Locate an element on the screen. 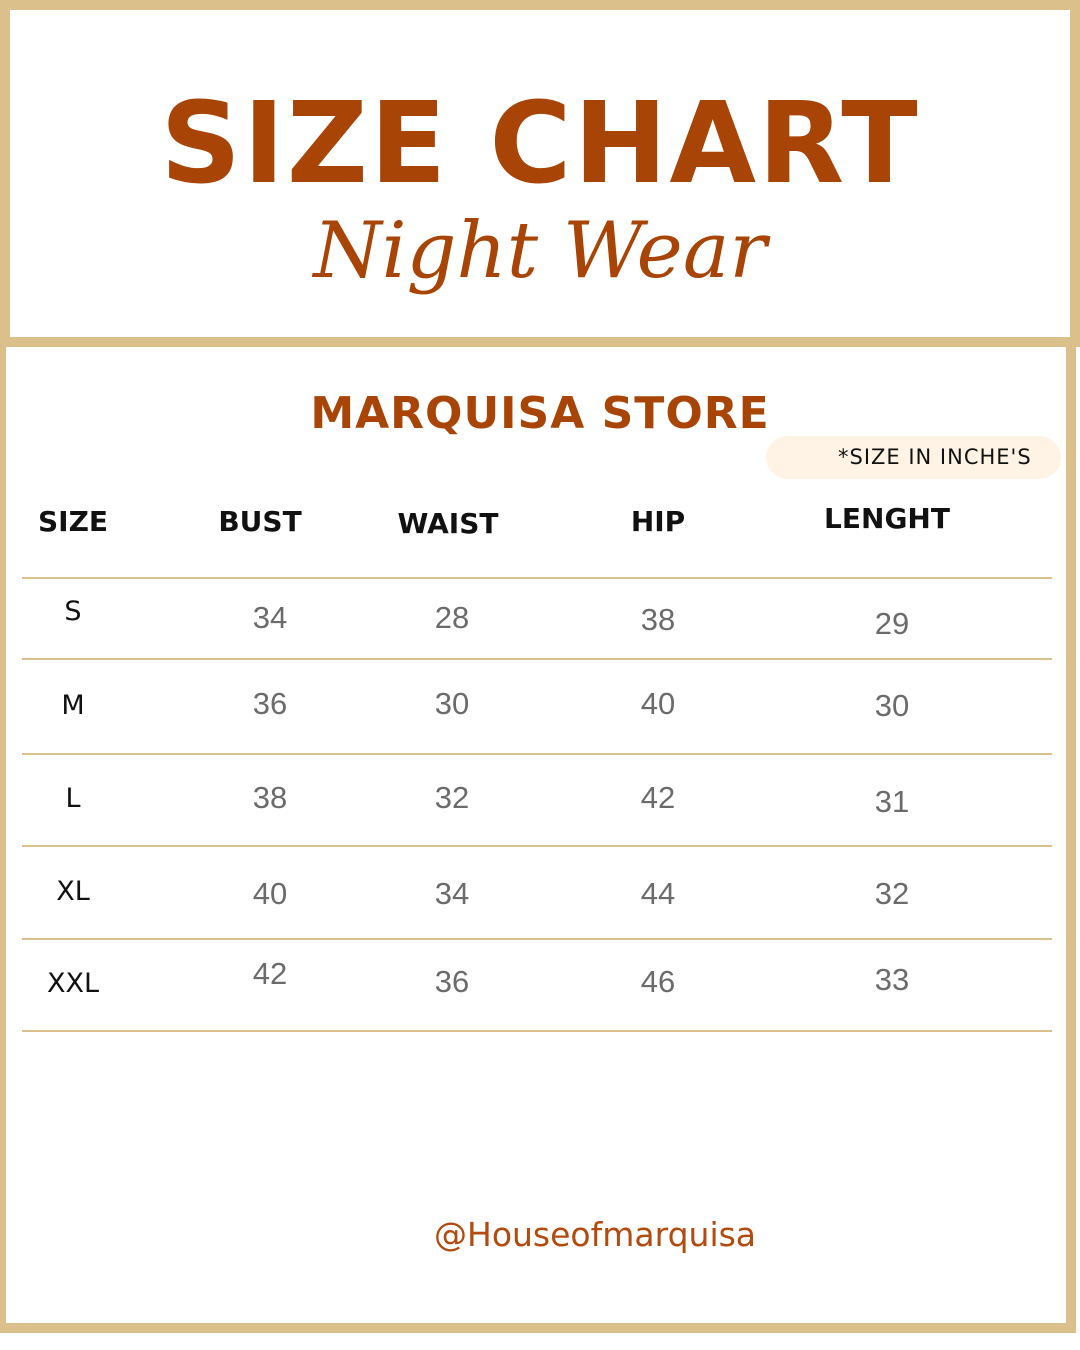 The width and height of the screenshot is (1080, 1350). size-label: XL is located at coordinates (73, 891).